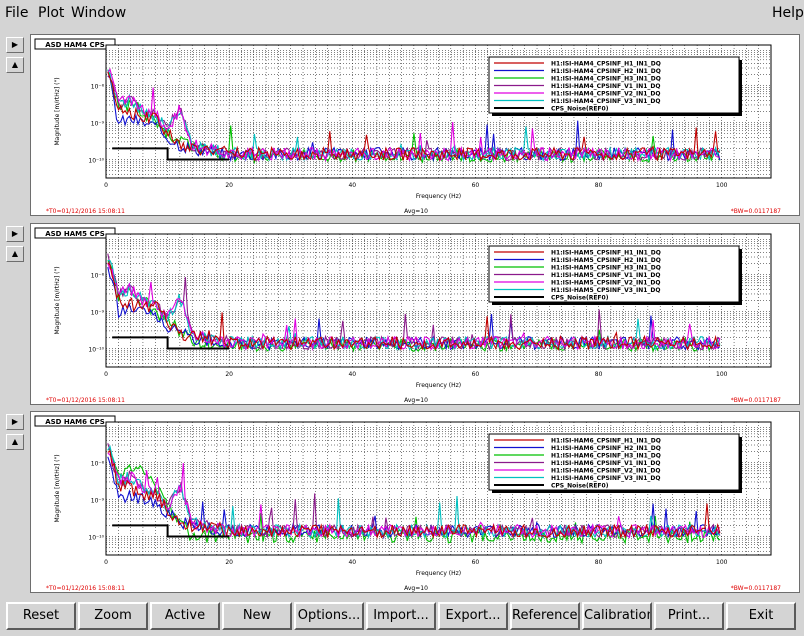 The height and width of the screenshot is (636, 804). Describe the element at coordinates (75, 45) in the screenshot. I see `chart-title: ASD HAM4 CPS` at that location.